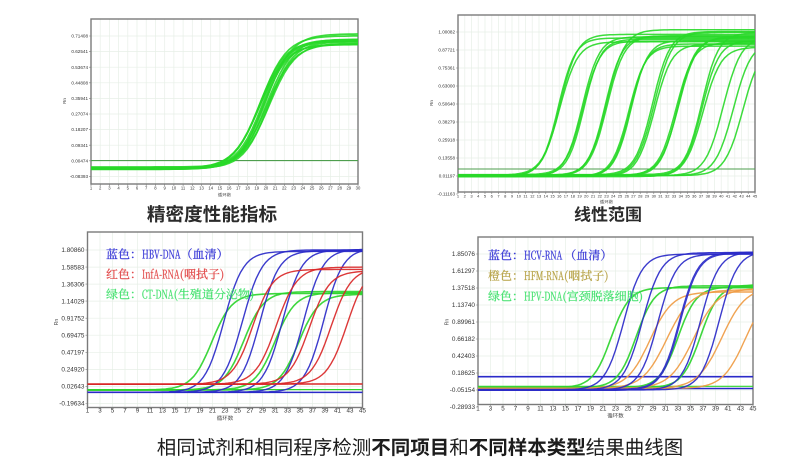  I want to click on svg-text: 0.02643, so click(73, 387).